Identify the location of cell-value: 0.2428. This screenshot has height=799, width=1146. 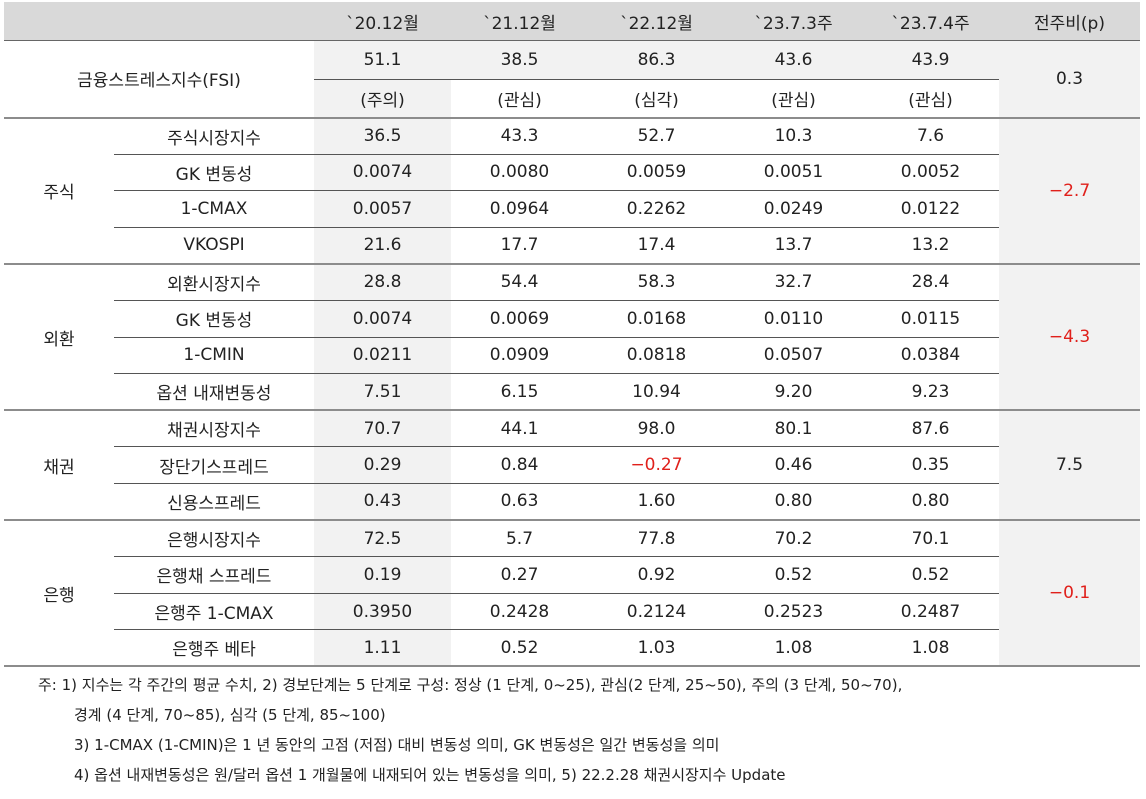
(519, 611).